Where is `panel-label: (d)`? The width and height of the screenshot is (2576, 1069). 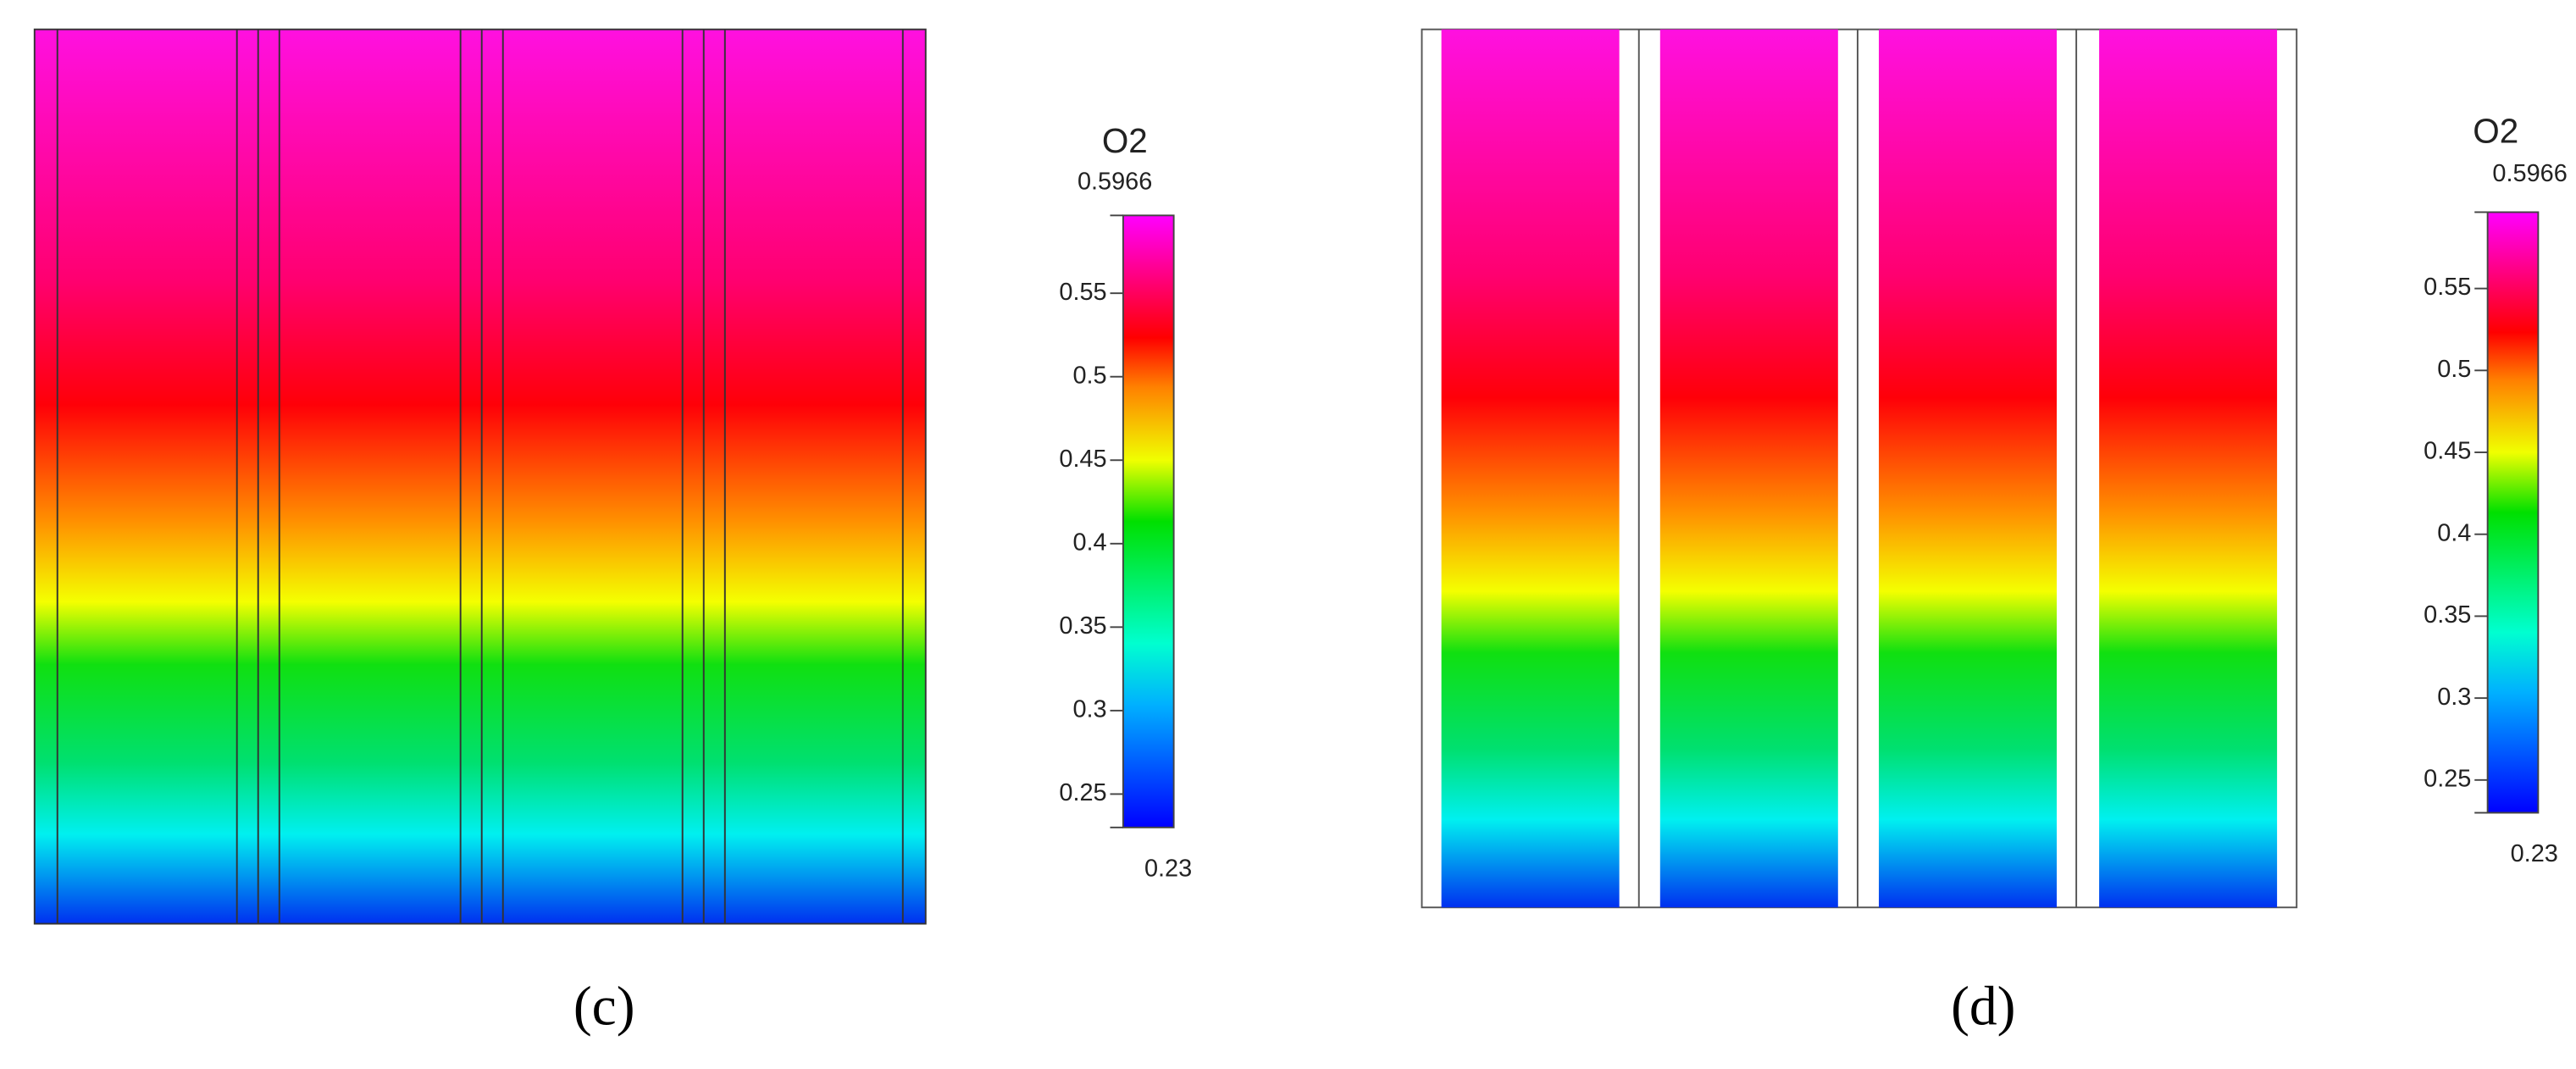 panel-label: (d) is located at coordinates (1983, 1007).